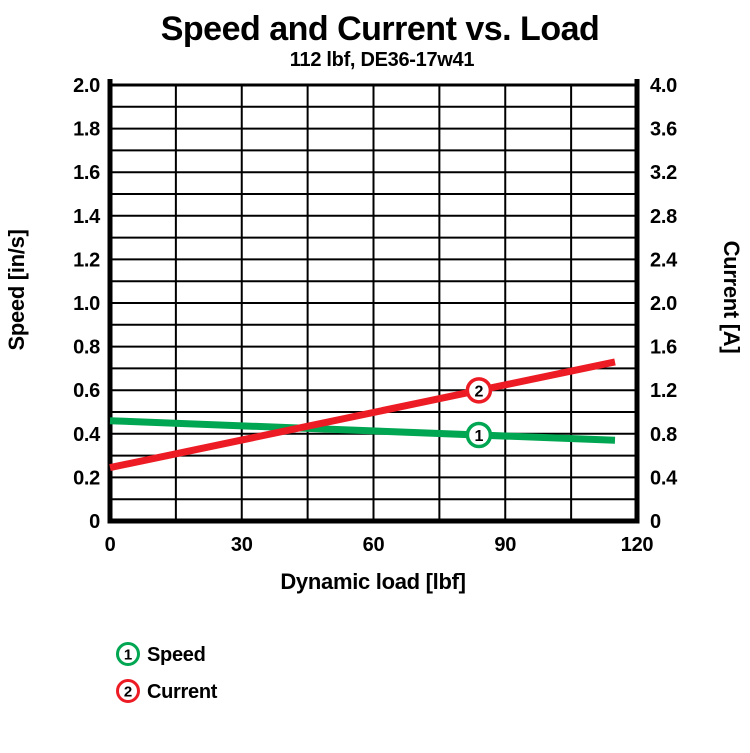 The width and height of the screenshot is (750, 753). I want to click on x-tick-label: 30, so click(242, 545).